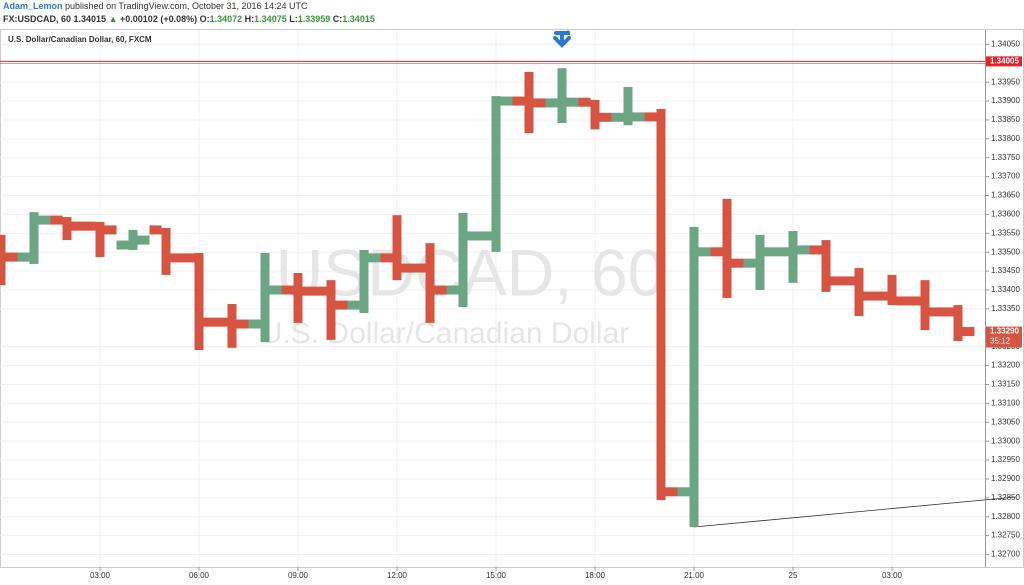  Describe the element at coordinates (694, 575) in the screenshot. I see `x-tick-label: 21:00` at that location.